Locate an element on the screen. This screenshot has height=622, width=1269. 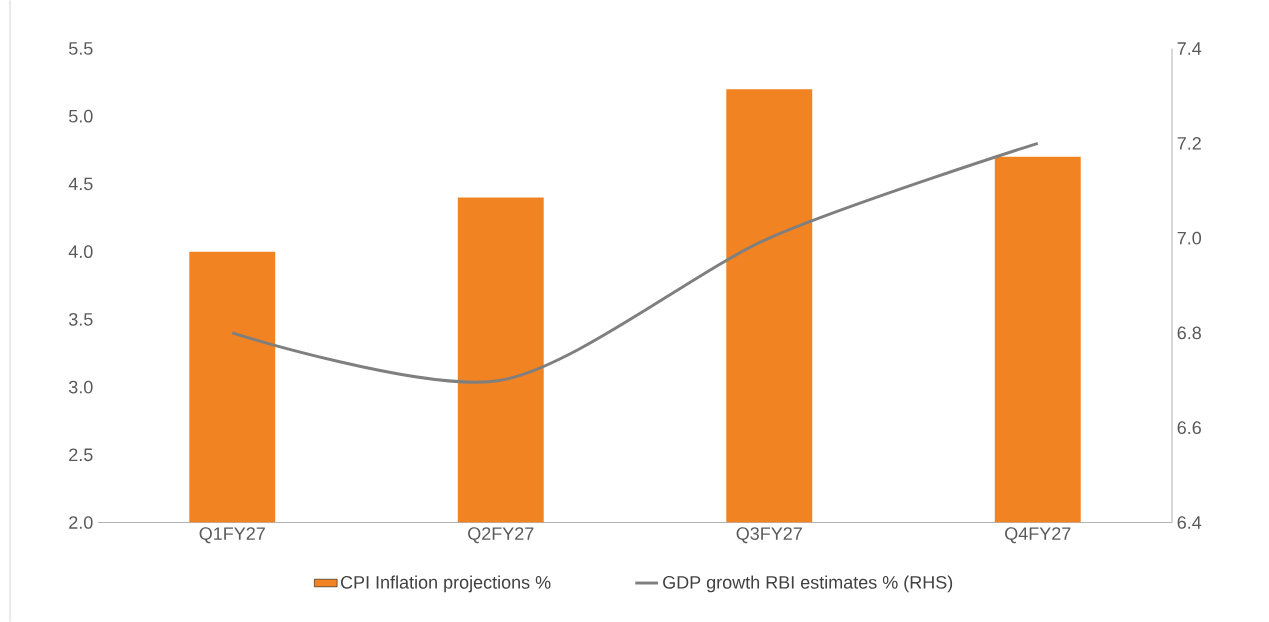
y-tick-label: 5.5 is located at coordinates (80, 48).